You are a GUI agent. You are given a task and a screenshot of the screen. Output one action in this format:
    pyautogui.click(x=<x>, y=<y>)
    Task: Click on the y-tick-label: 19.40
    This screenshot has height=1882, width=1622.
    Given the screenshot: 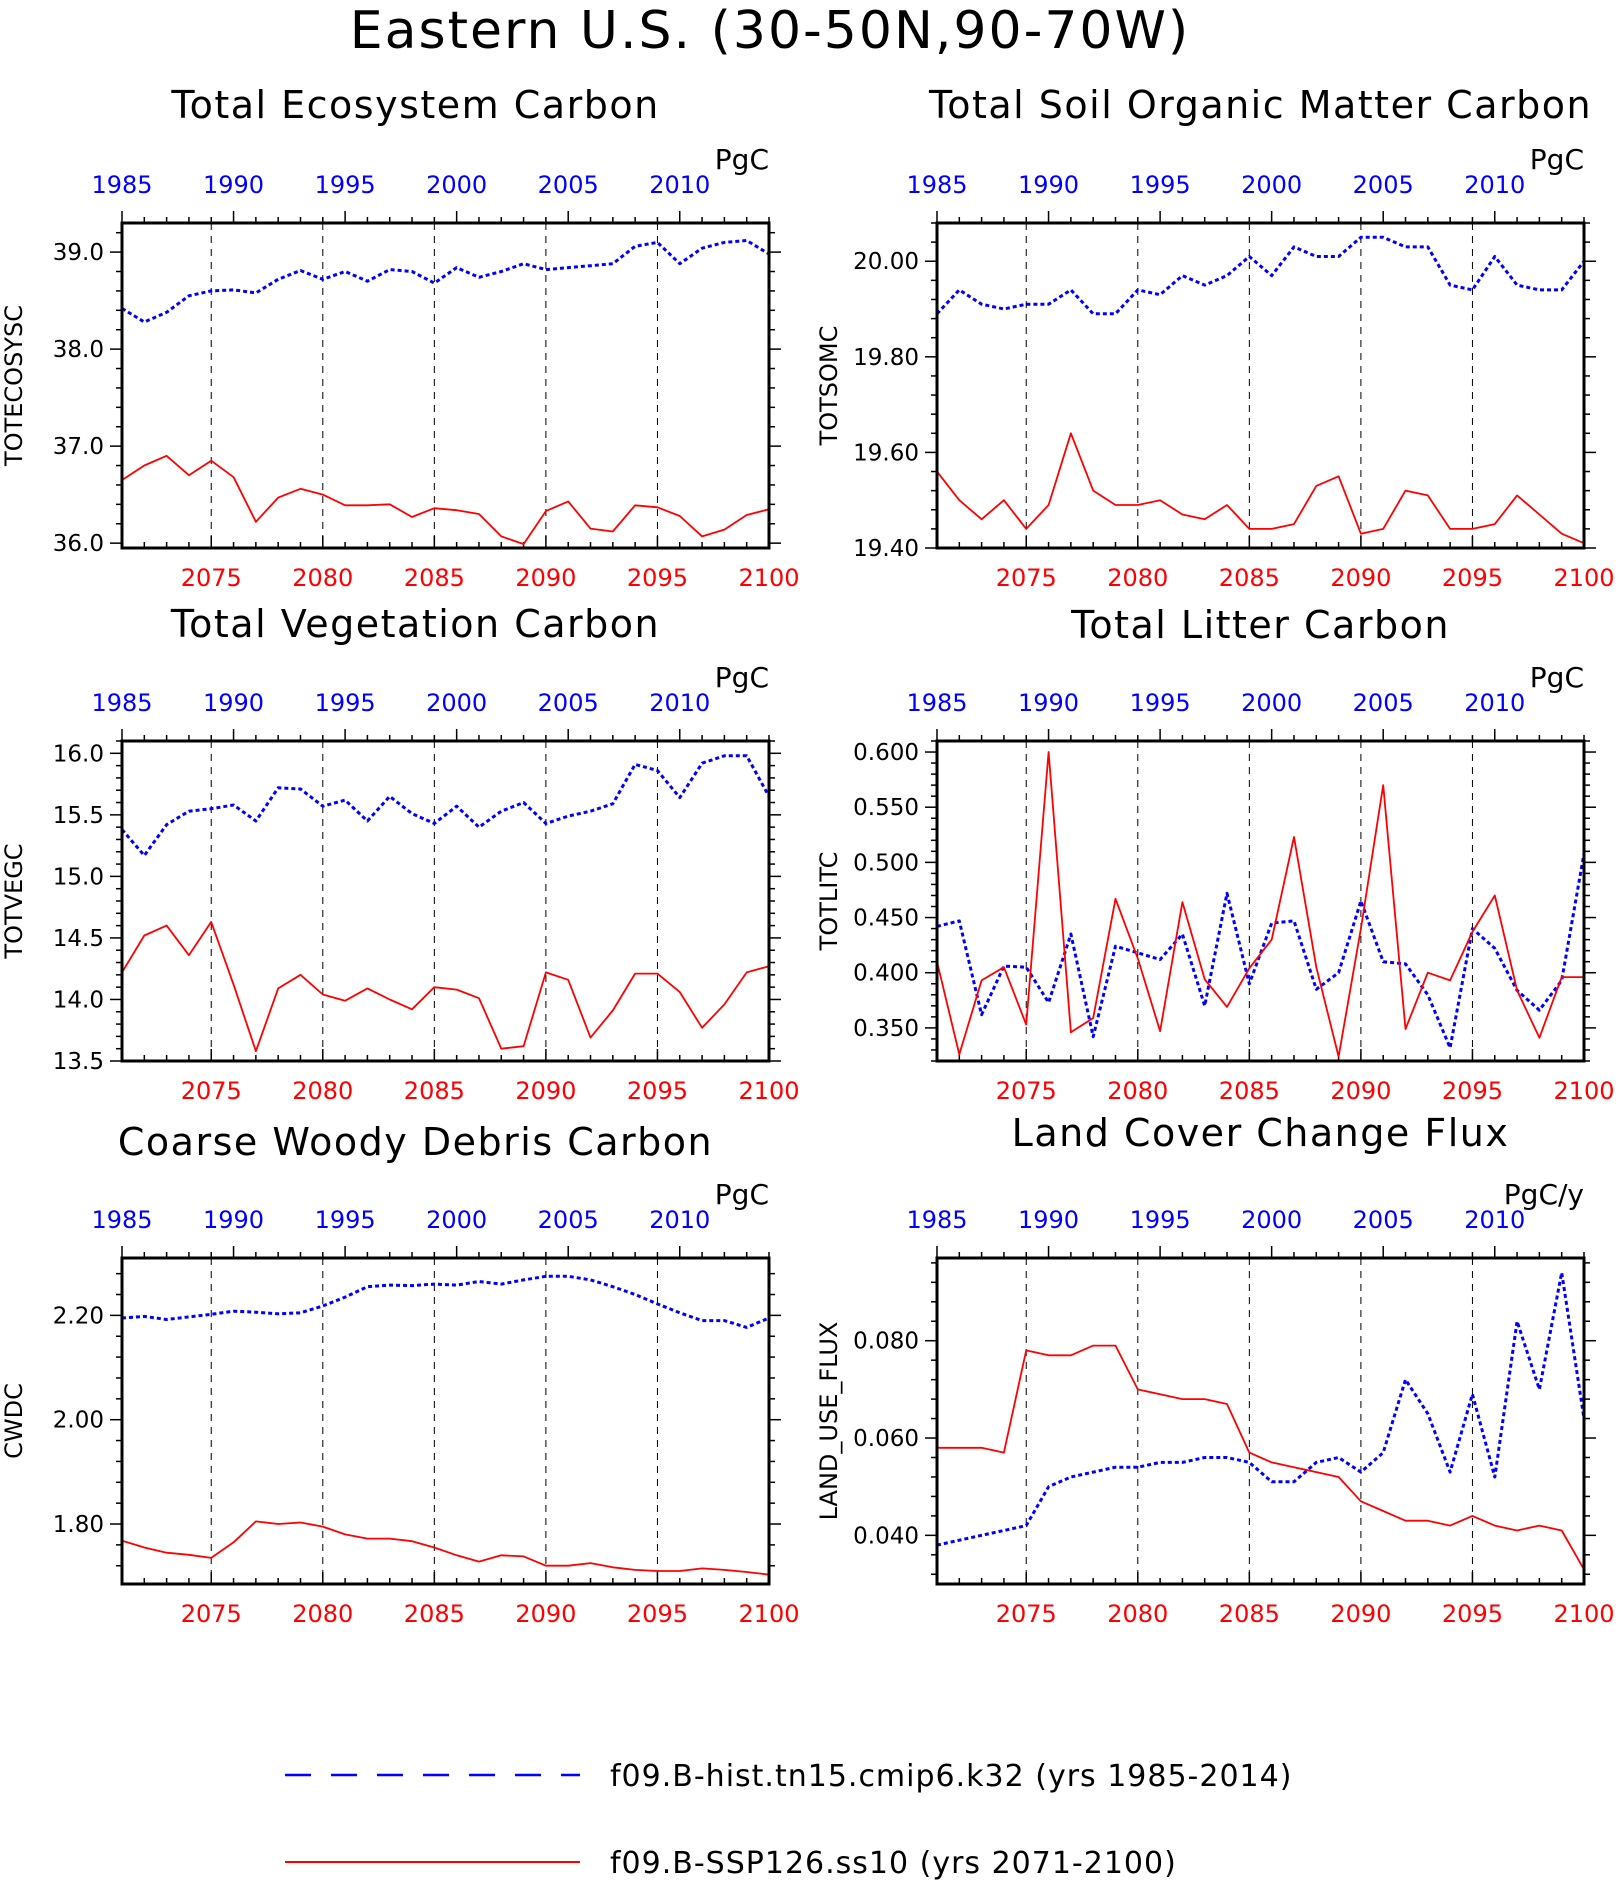 What is the action you would take?
    pyautogui.click(x=886, y=549)
    